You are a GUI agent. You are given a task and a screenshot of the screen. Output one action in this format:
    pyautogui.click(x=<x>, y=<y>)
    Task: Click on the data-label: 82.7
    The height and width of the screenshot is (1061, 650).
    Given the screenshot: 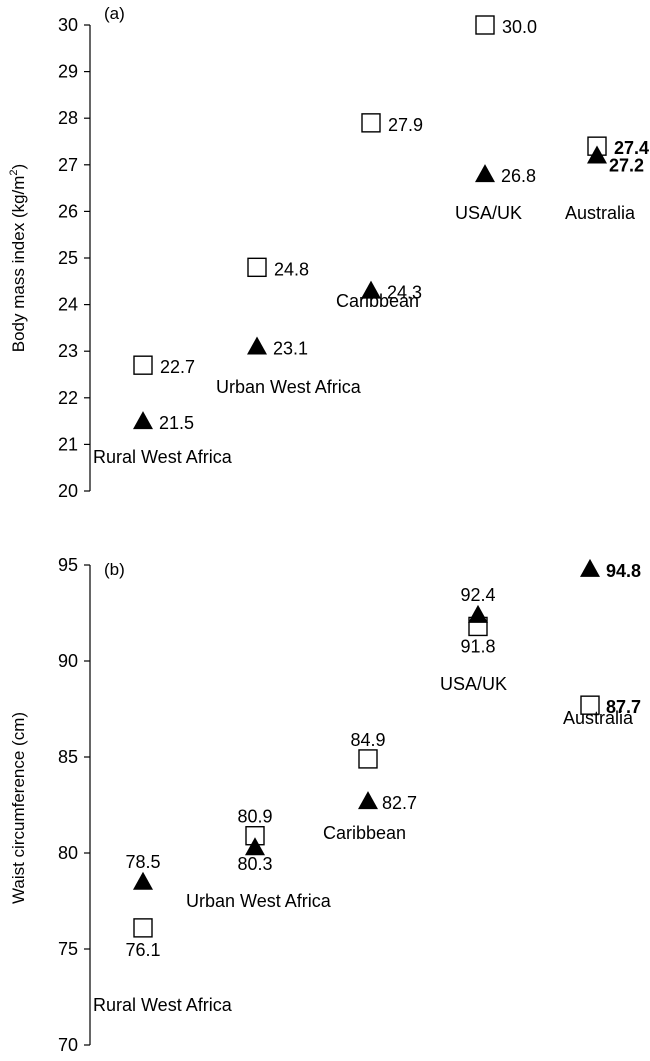 What is the action you would take?
    pyautogui.click(x=399, y=803)
    